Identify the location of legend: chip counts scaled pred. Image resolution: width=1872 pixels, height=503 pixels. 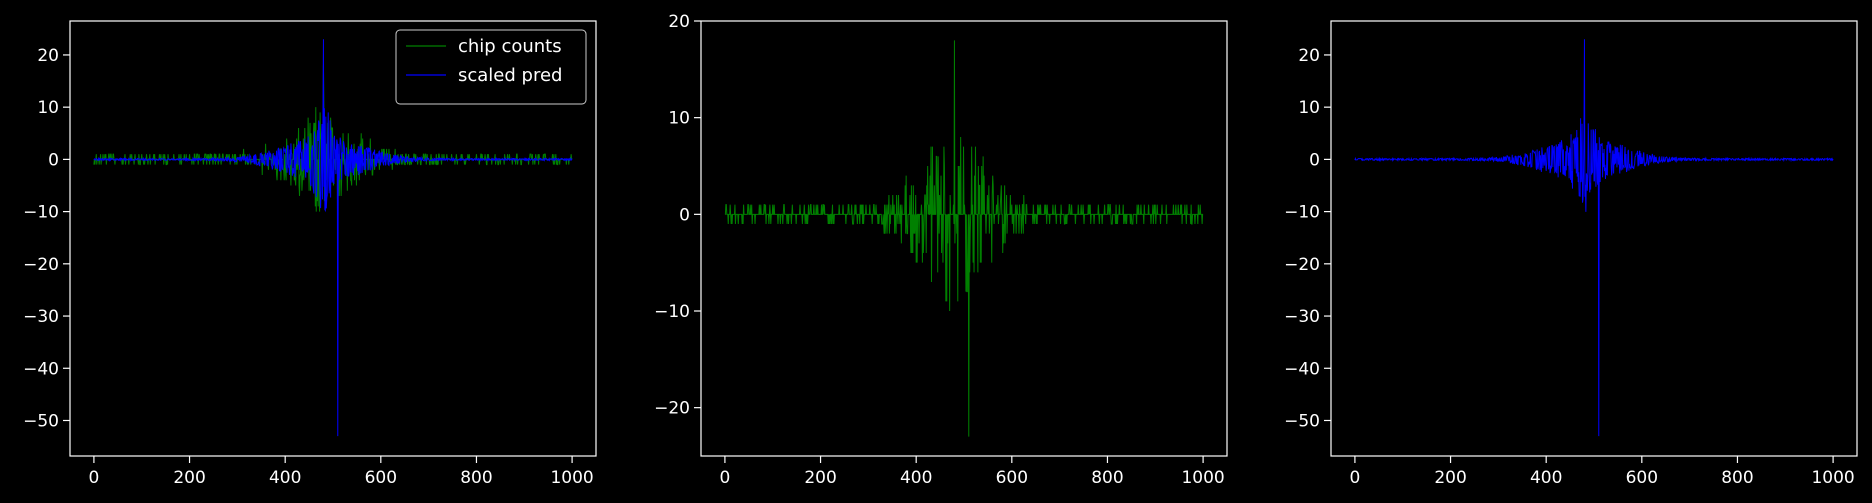
(491, 67).